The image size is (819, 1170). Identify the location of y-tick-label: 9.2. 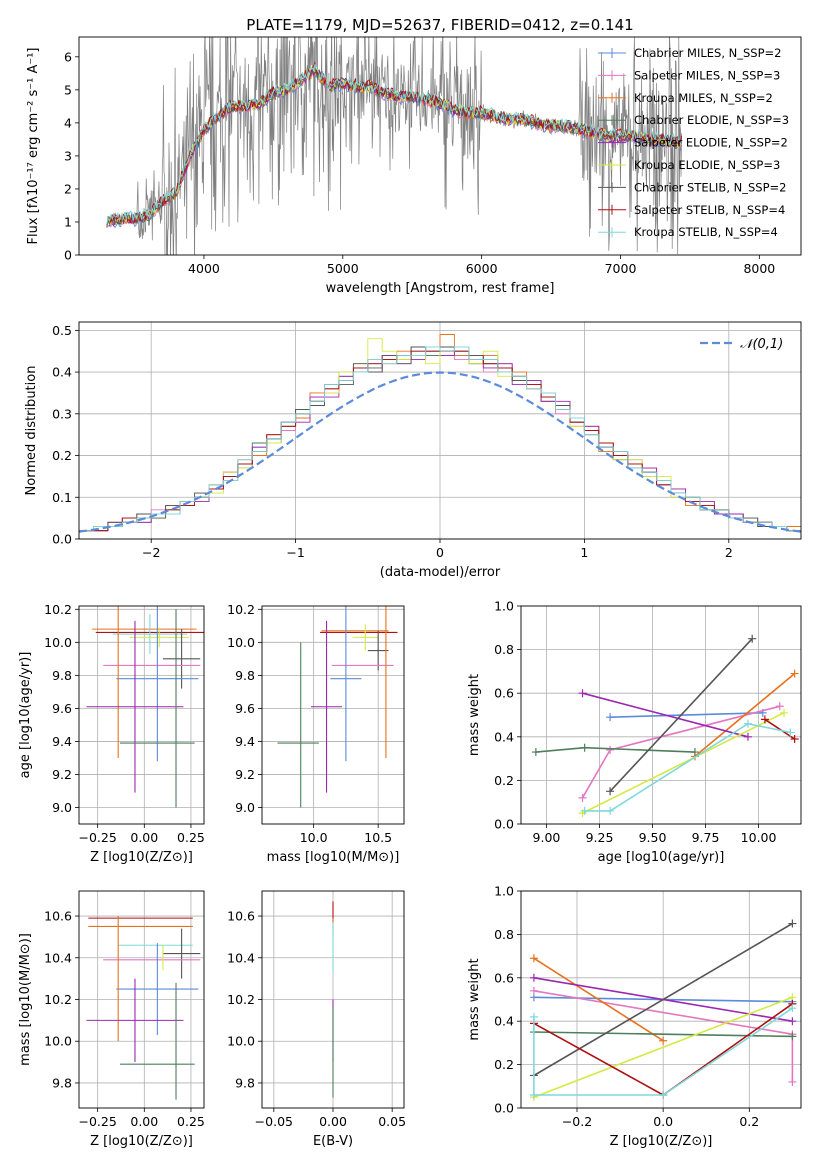
(245, 774).